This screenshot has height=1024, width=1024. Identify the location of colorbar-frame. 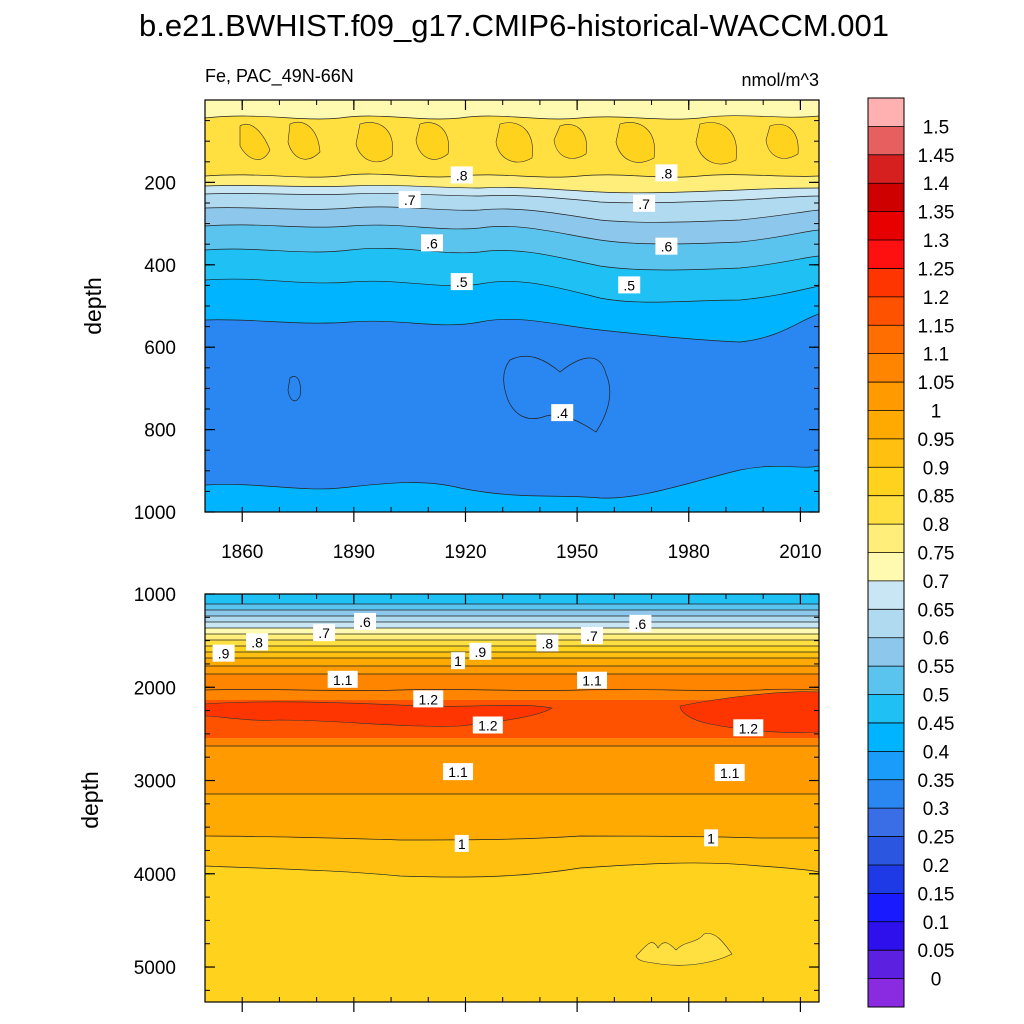
(886, 552).